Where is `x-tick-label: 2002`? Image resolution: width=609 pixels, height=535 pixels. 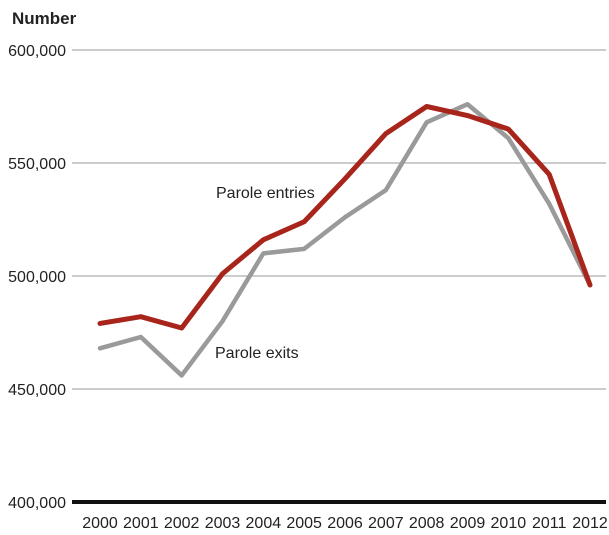
x-tick-label: 2002 is located at coordinates (182, 523).